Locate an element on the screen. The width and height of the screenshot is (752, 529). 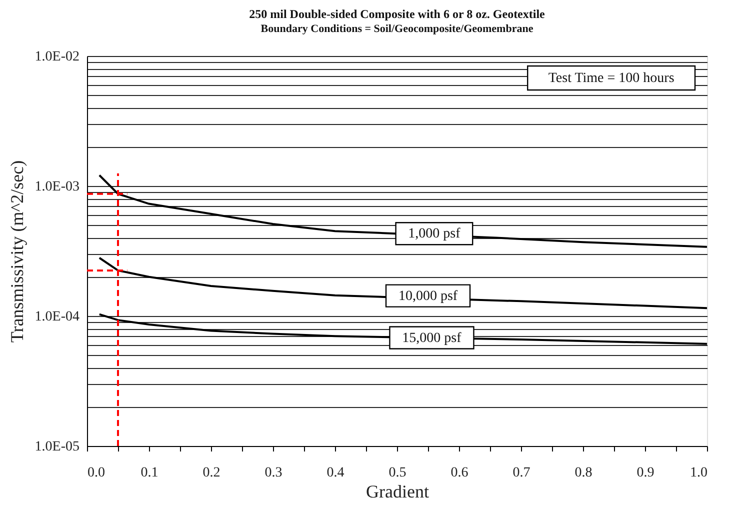
x-tick-label: 1.0 is located at coordinates (699, 473).